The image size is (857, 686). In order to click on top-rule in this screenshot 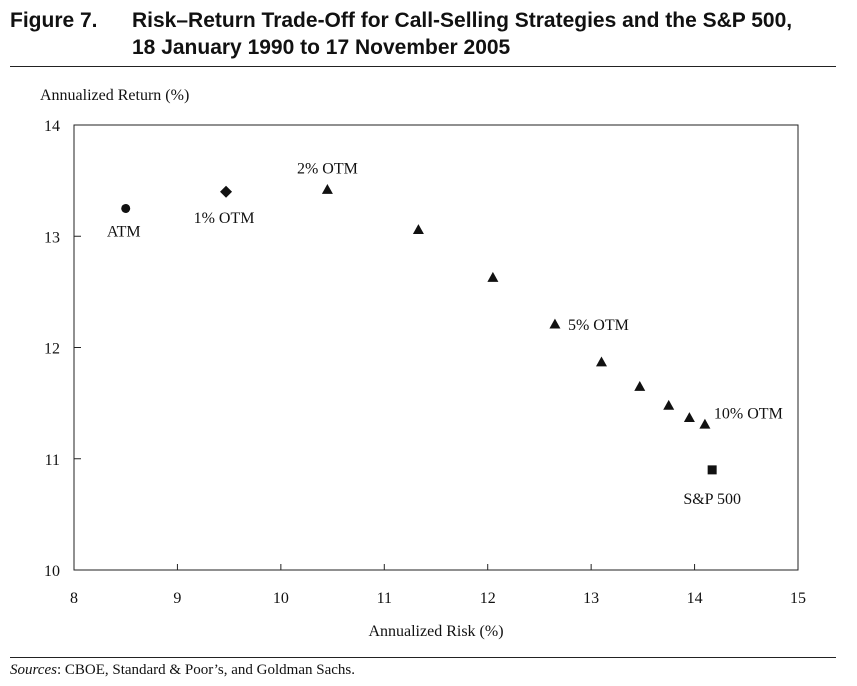, I will do `click(423, 66)`.